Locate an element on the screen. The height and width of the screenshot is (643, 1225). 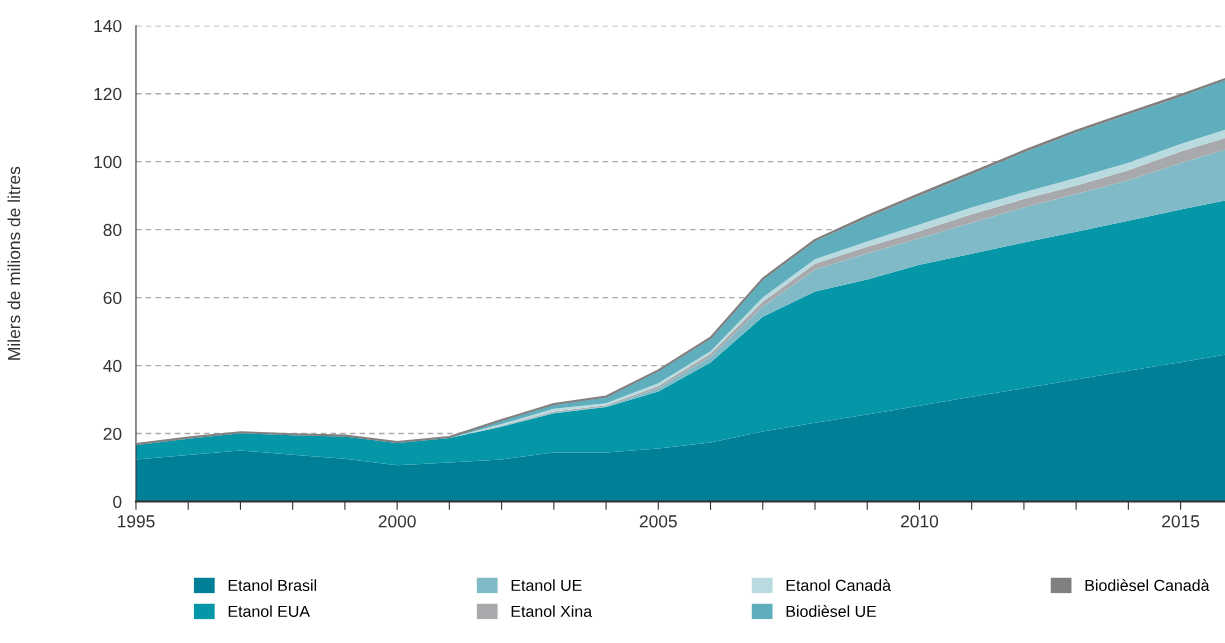
x-tick-label: 2005 is located at coordinates (658, 521).